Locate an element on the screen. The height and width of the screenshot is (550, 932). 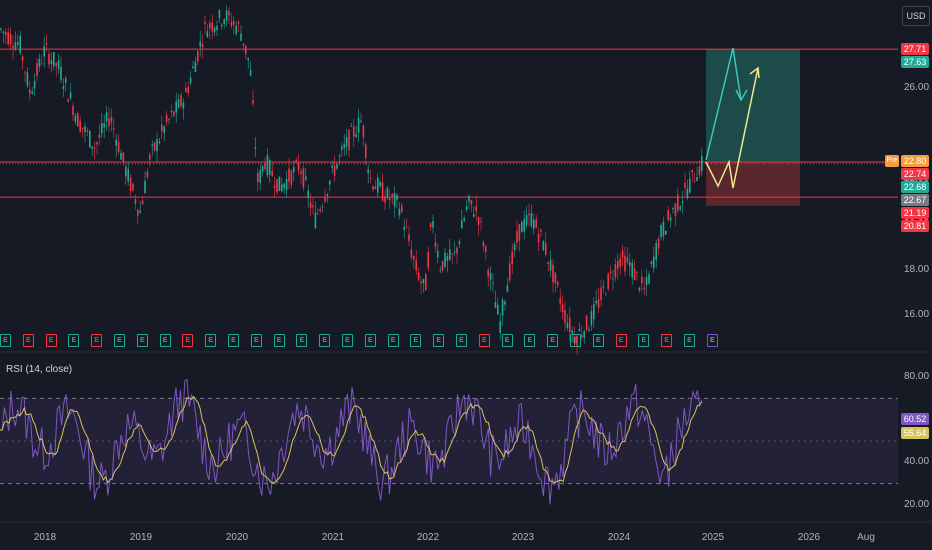
time-axis-label: Aug is located at coordinates (866, 537).